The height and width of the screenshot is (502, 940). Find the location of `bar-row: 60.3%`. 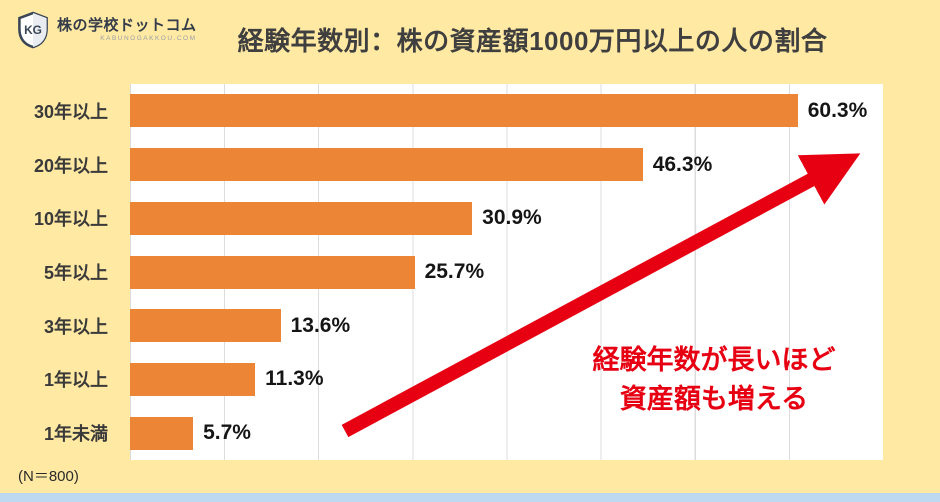

bar-row: 60.3% is located at coordinates (506, 111).